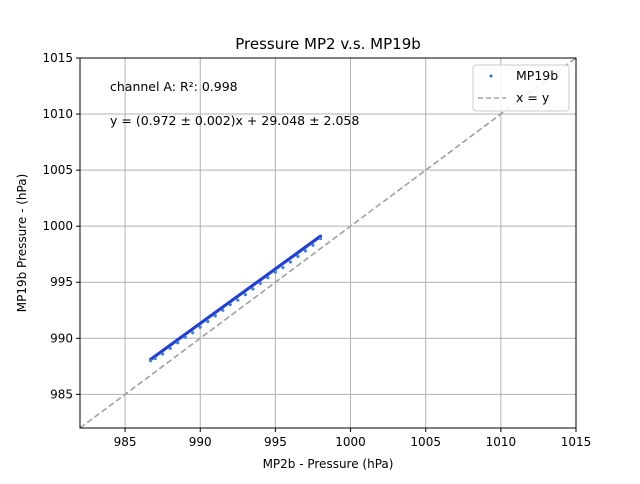 The width and height of the screenshot is (640, 484). Describe the element at coordinates (576, 442) in the screenshot. I see `x-tick-label: 1015` at that location.